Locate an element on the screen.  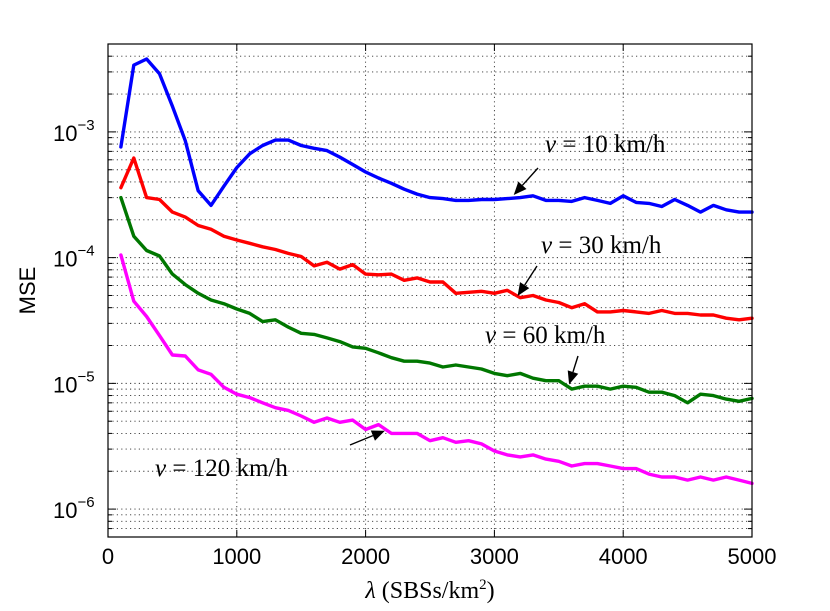
x-axis-units: (SBSs/km is located at coordinates (428, 591).